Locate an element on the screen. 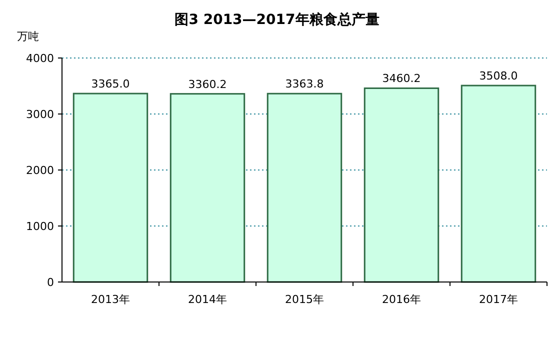  y-tick-label: 4000 is located at coordinates (40, 58).